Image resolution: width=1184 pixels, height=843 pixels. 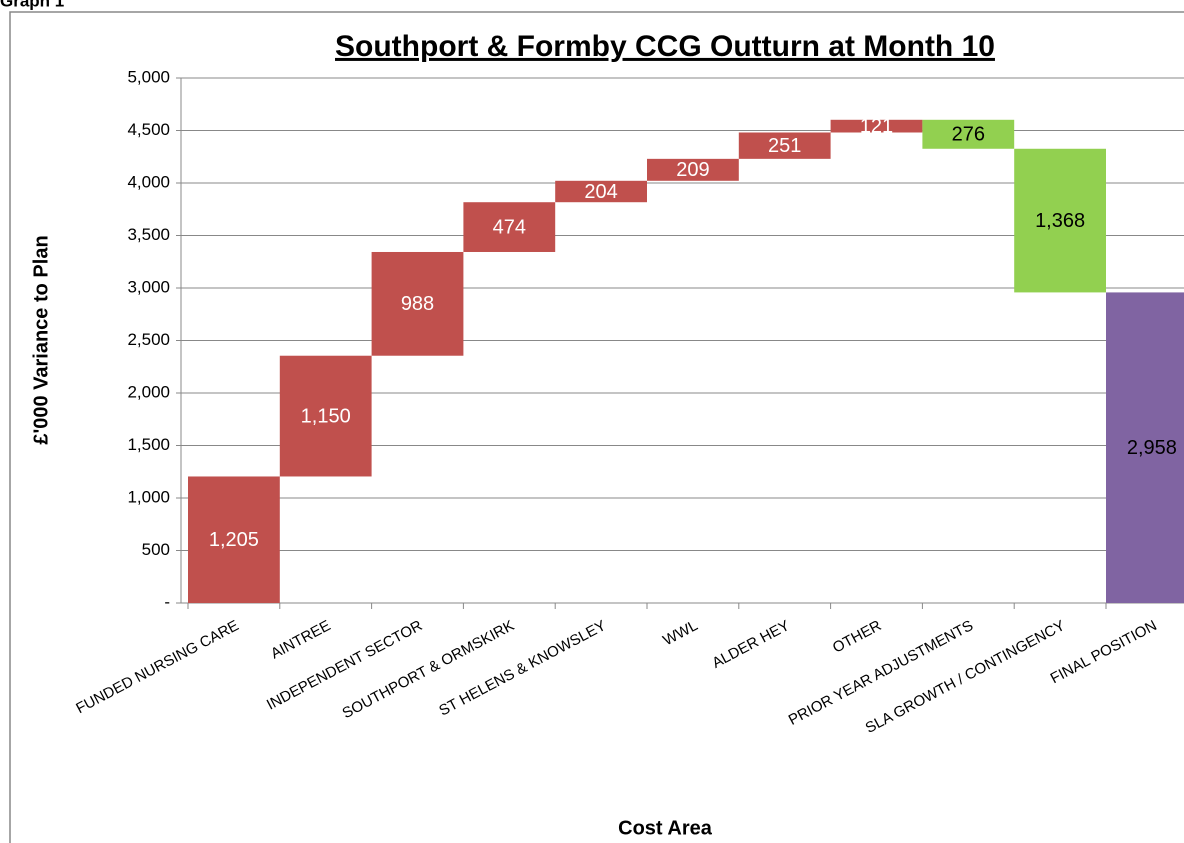 What do you see at coordinates (665, 828) in the screenshot?
I see `x-axis-title: Cost Area` at bounding box center [665, 828].